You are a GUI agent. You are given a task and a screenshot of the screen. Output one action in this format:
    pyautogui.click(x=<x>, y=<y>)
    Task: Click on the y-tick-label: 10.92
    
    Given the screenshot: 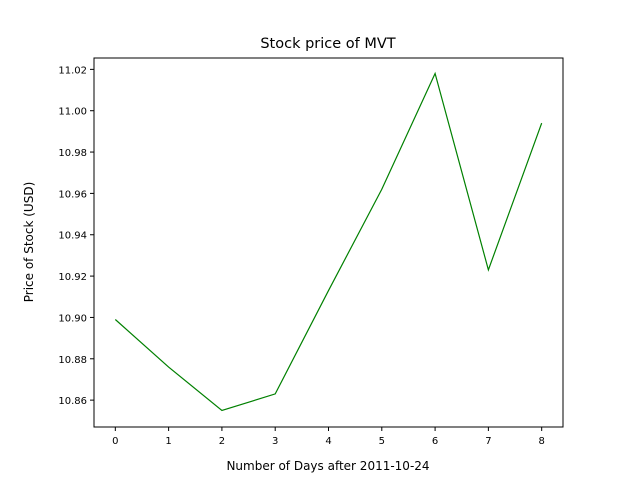 What is the action you would take?
    pyautogui.click(x=72, y=277)
    